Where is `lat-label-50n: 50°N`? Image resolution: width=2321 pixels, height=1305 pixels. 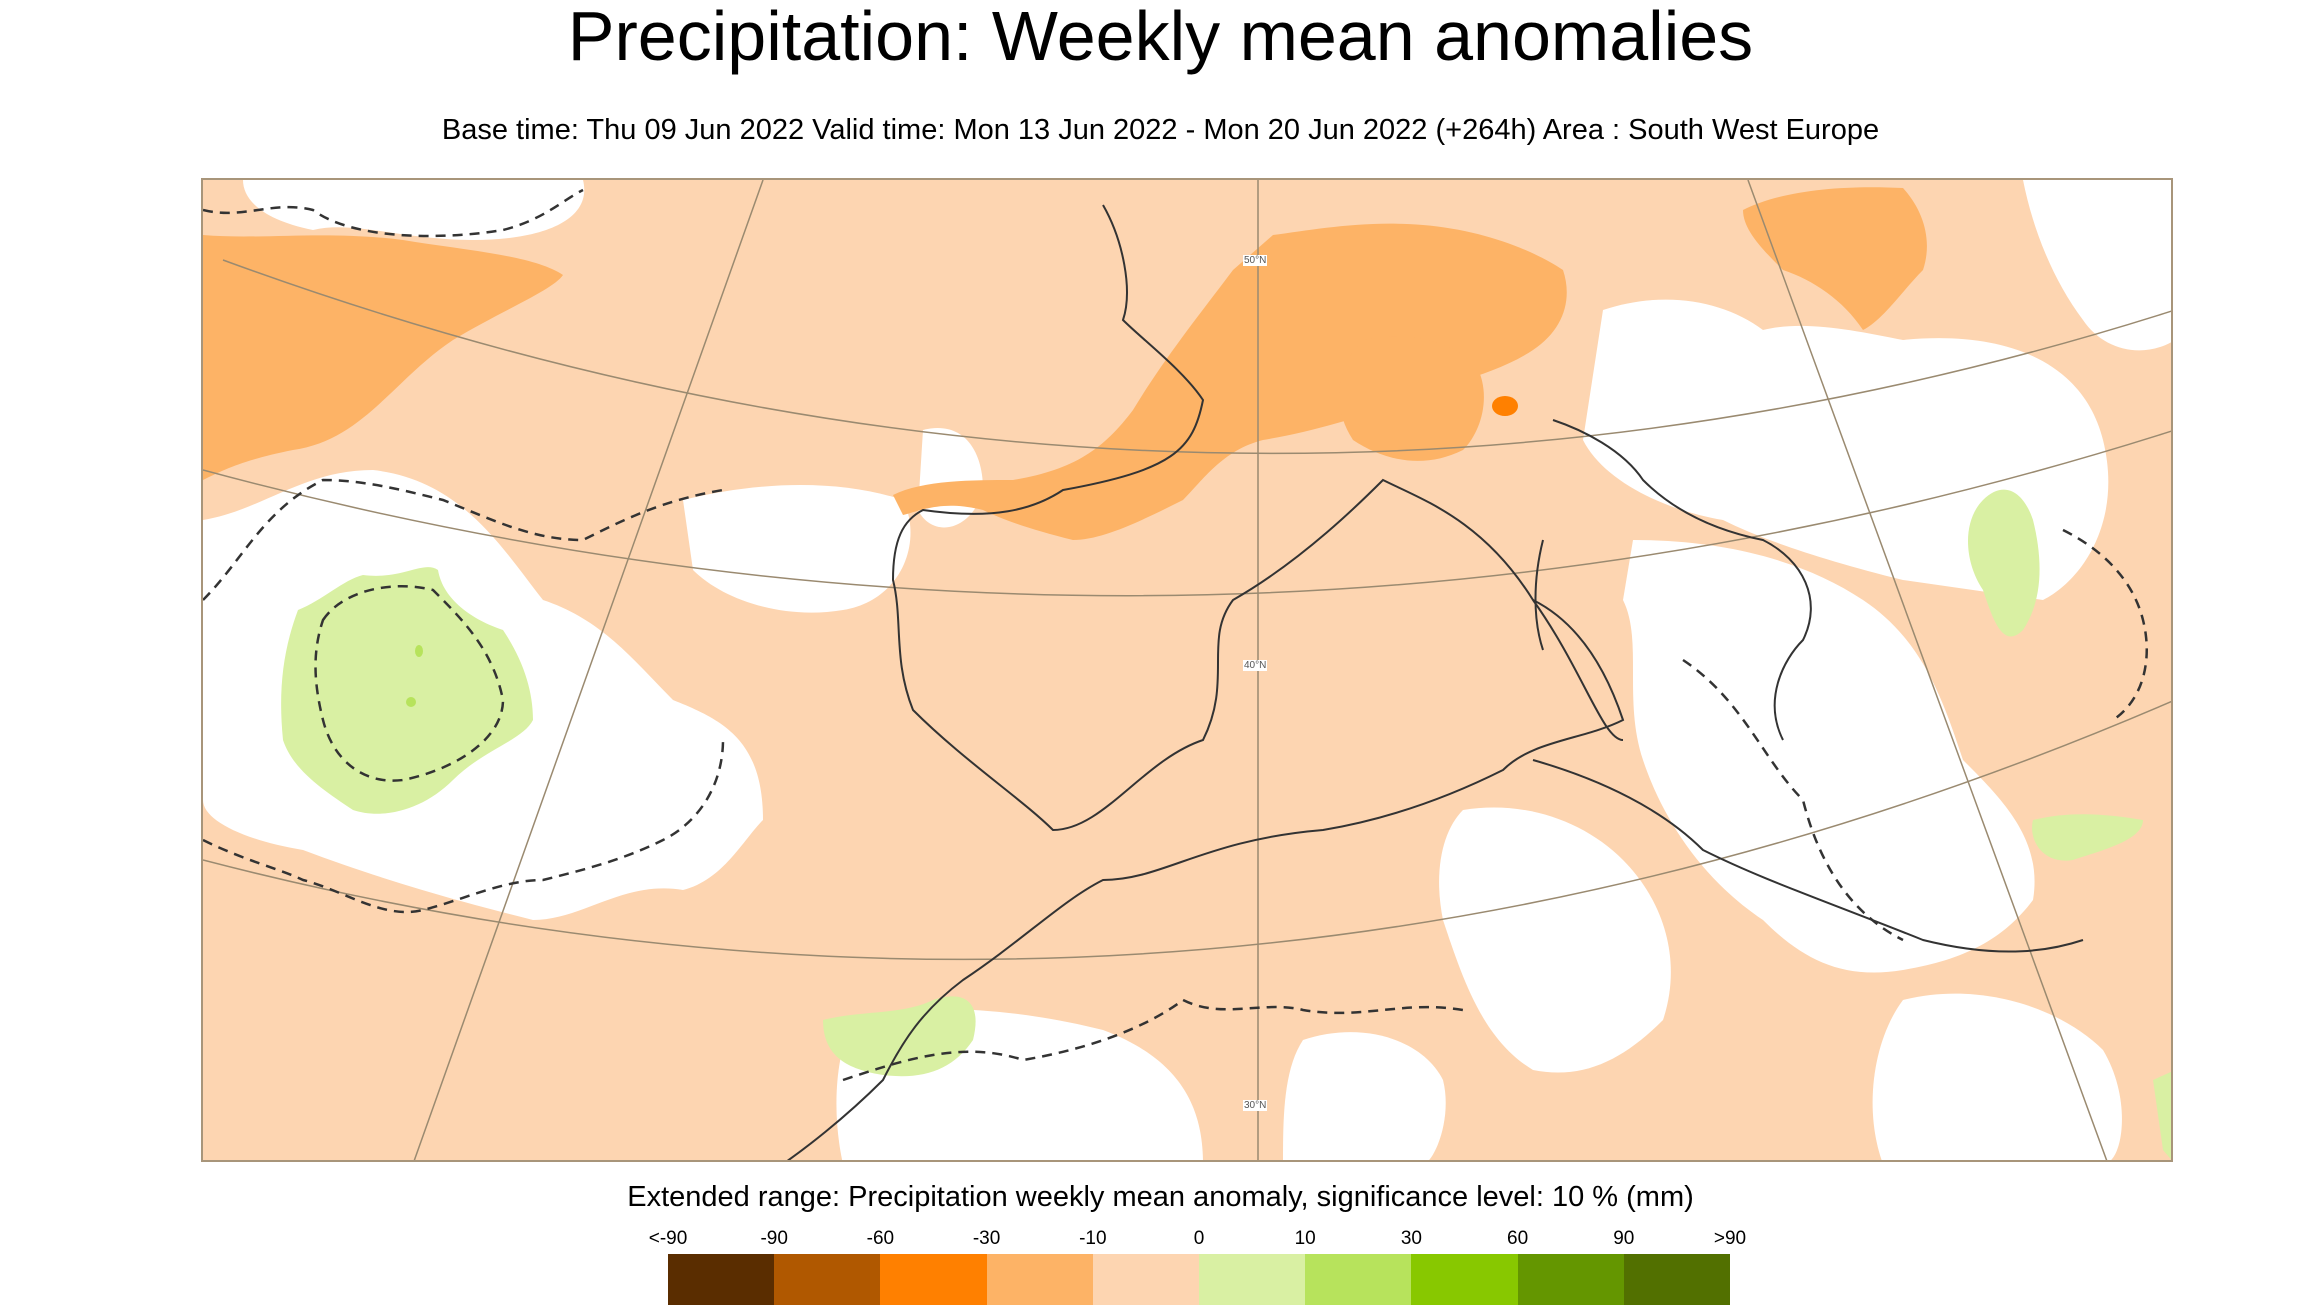 lat-label-50n: 50°N is located at coordinates (1255, 260).